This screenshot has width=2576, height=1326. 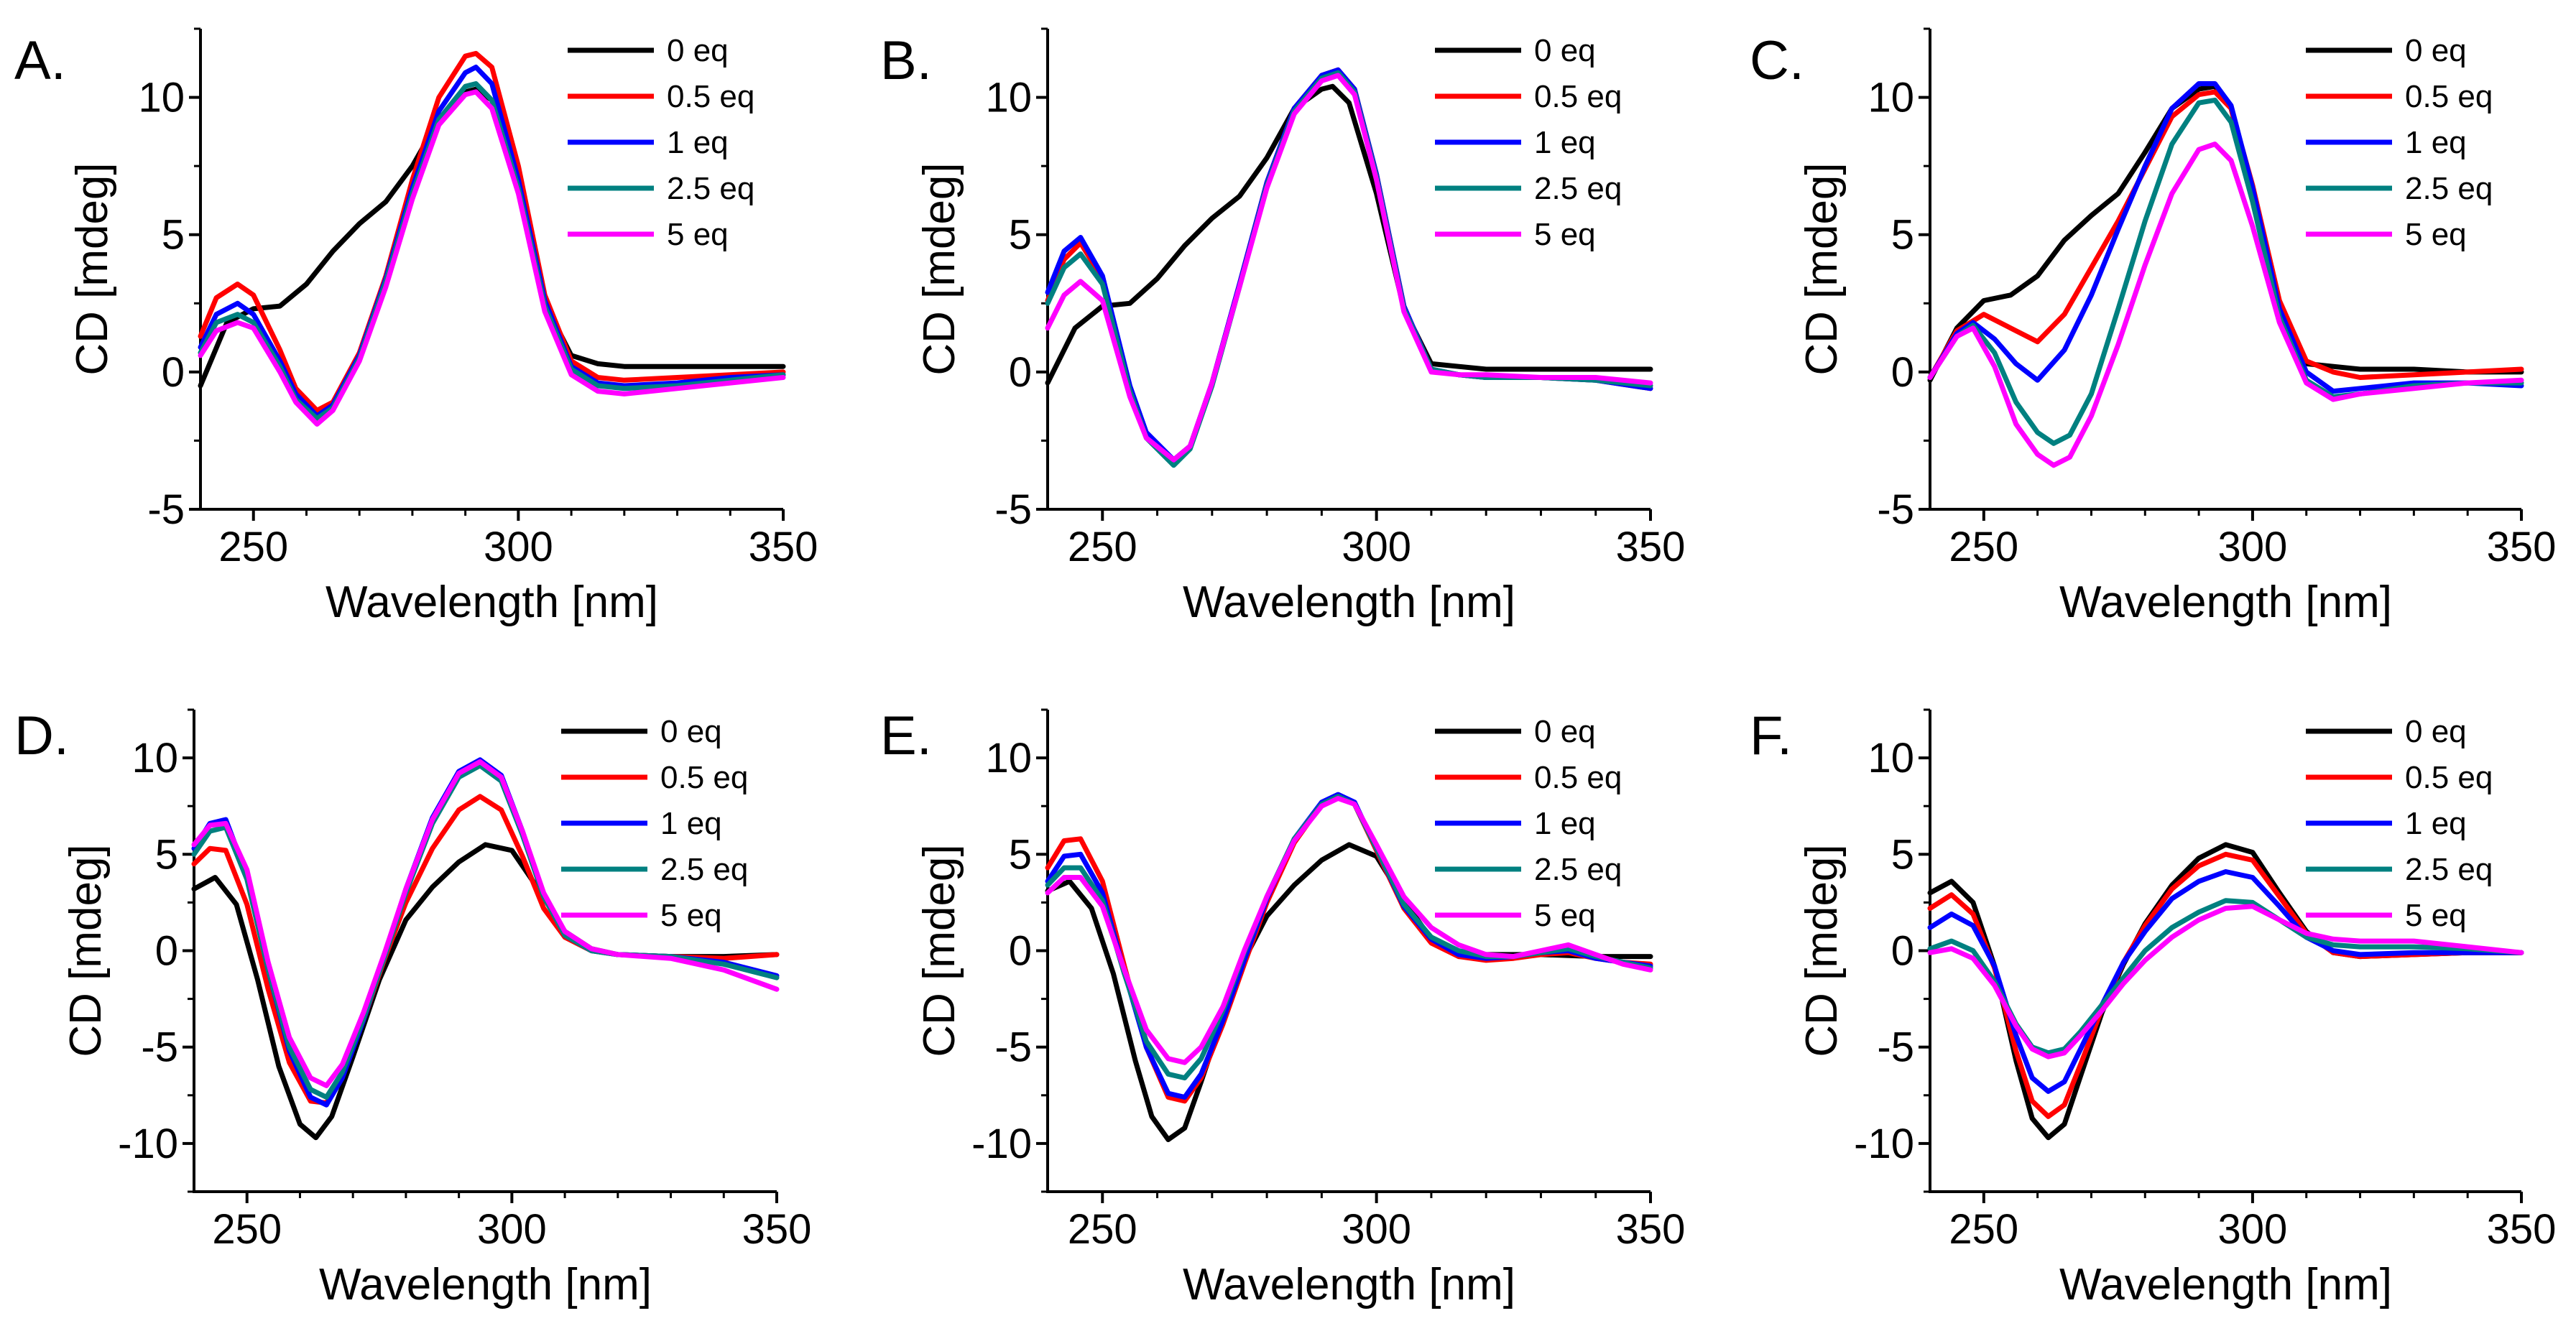 What do you see at coordinates (40, 60) in the screenshot?
I see `panel-letter: A.` at bounding box center [40, 60].